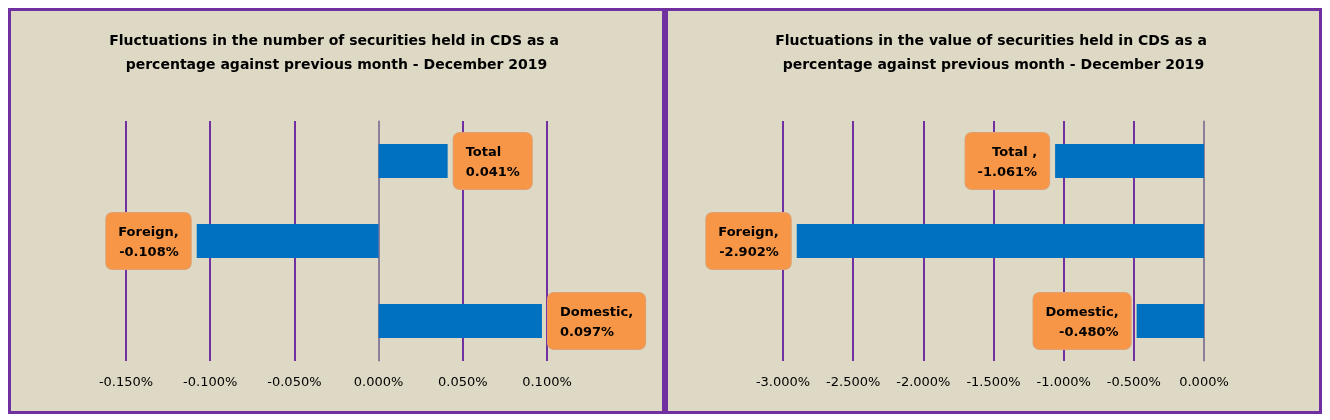 The height and width of the screenshot is (420, 1330). What do you see at coordinates (1007, 161) in the screenshot?
I see `data-label: Total , -1.061%` at bounding box center [1007, 161].